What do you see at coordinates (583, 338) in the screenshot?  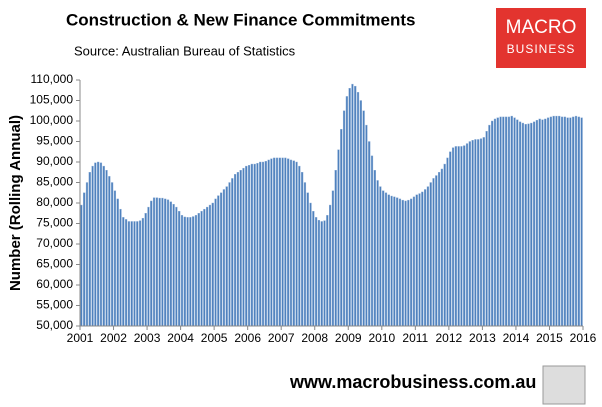 I see `x-tick-label: 2016` at bounding box center [583, 338].